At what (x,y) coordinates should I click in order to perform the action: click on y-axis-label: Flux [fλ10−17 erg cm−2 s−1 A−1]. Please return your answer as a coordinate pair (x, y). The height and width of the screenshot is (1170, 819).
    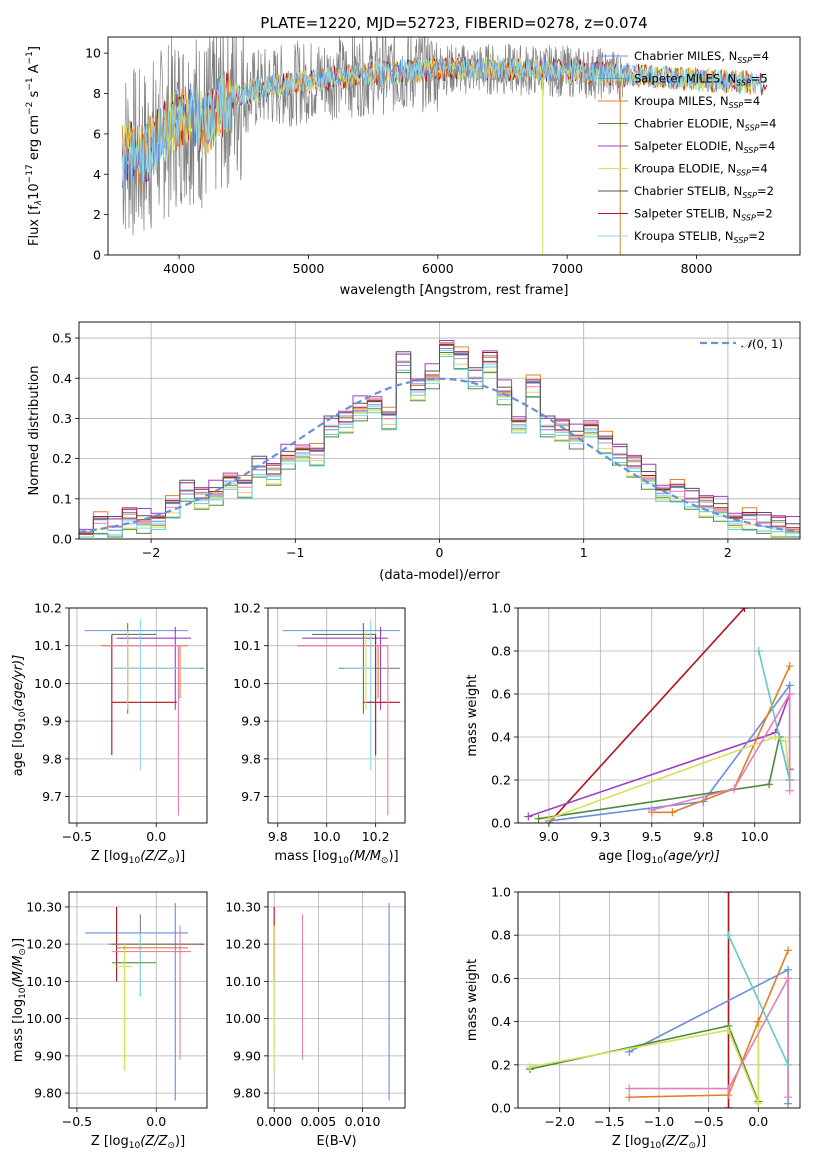
    Looking at the image, I should click on (34, 146).